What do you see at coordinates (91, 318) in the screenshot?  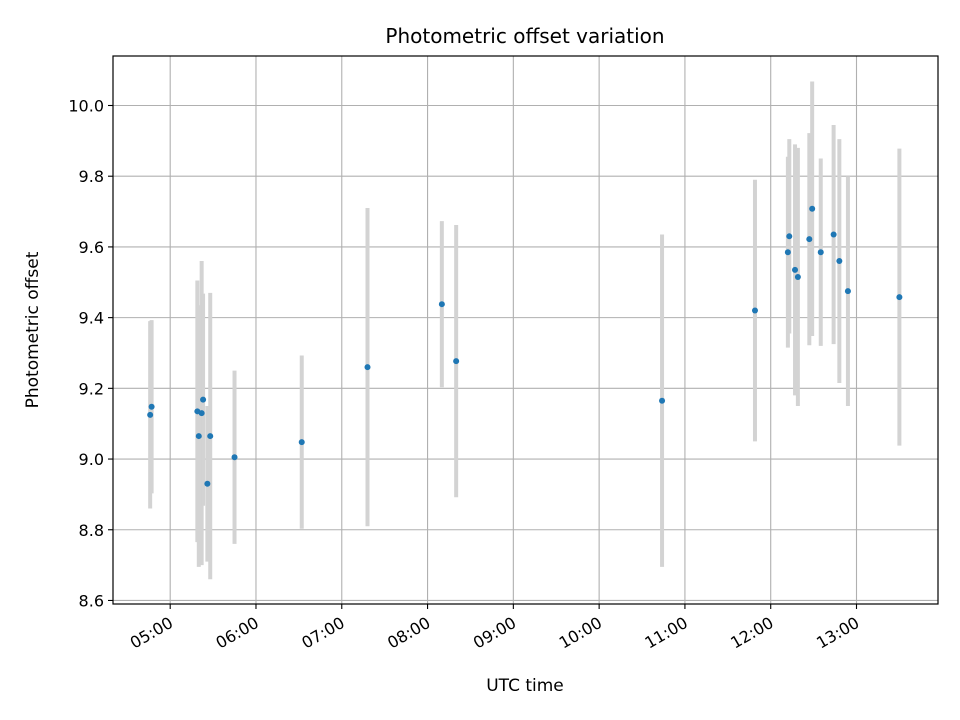 I see `y-tick-label: 9.4` at bounding box center [91, 318].